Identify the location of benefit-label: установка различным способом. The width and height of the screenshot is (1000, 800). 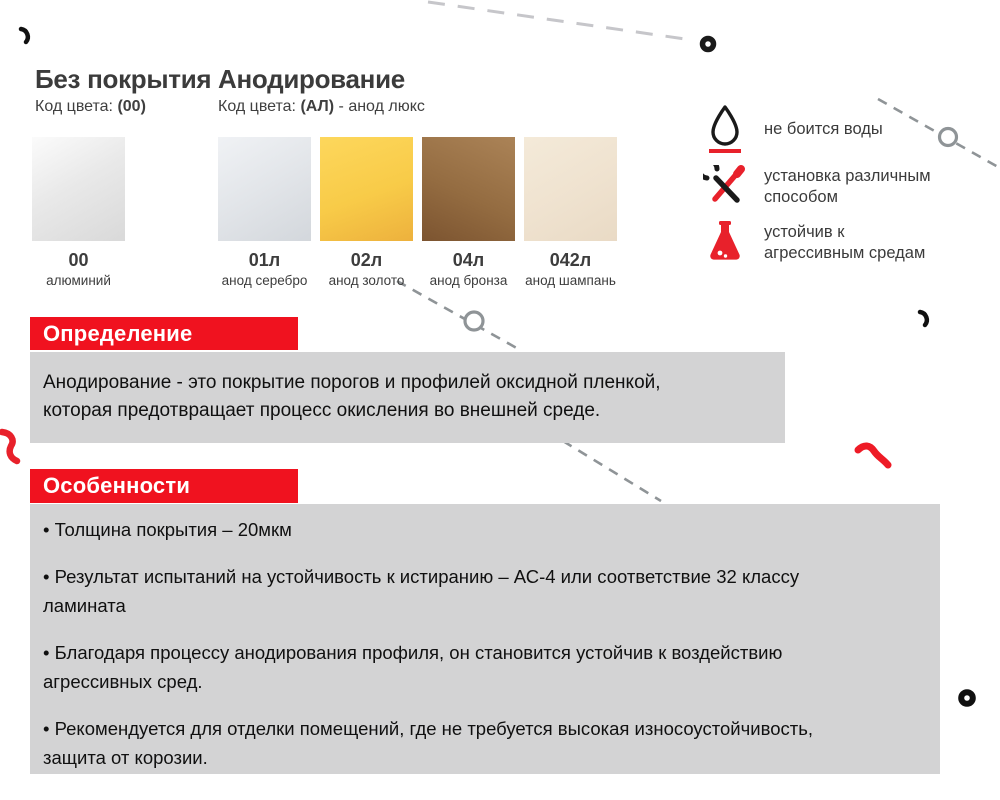
(847, 186).